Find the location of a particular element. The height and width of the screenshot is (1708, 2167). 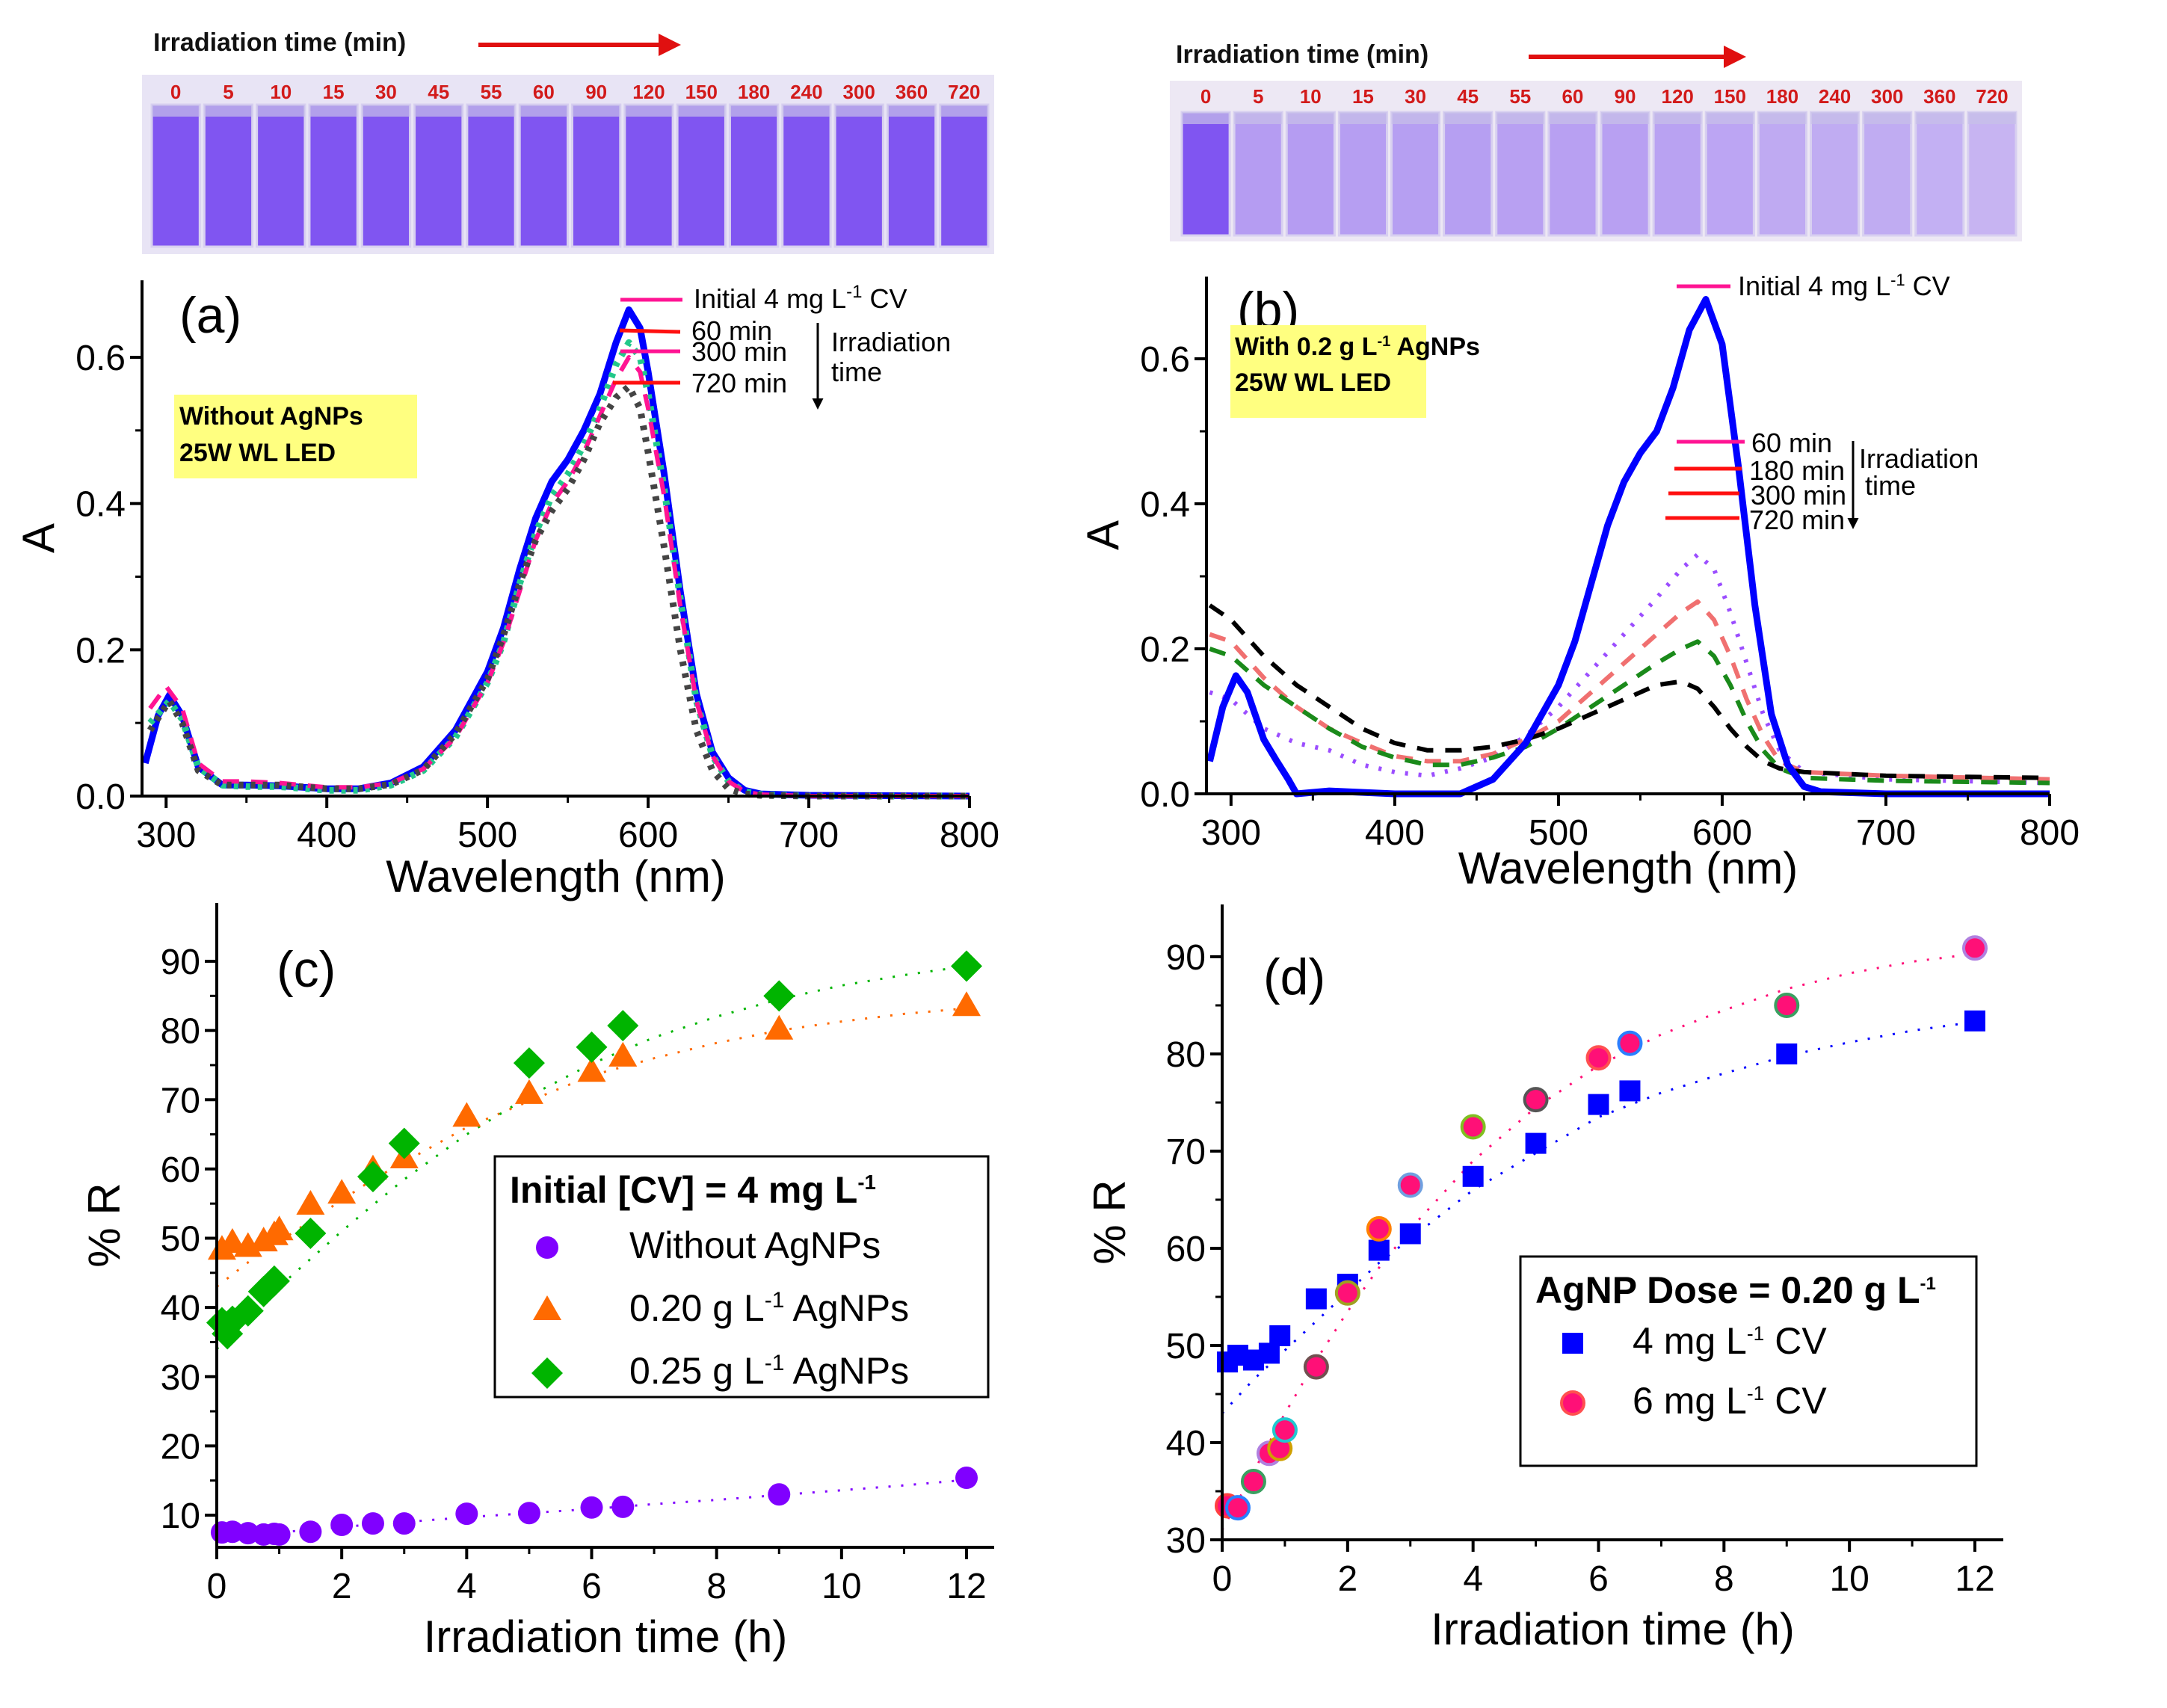

vial-label: 60 is located at coordinates (544, 92).